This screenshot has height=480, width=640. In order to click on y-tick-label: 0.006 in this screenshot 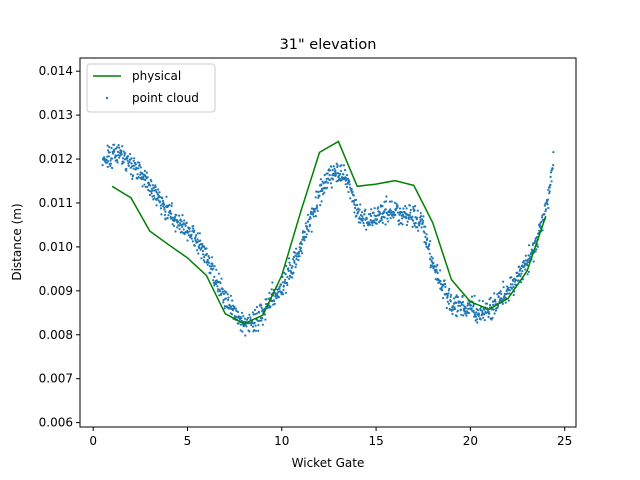, I will do `click(56, 423)`.